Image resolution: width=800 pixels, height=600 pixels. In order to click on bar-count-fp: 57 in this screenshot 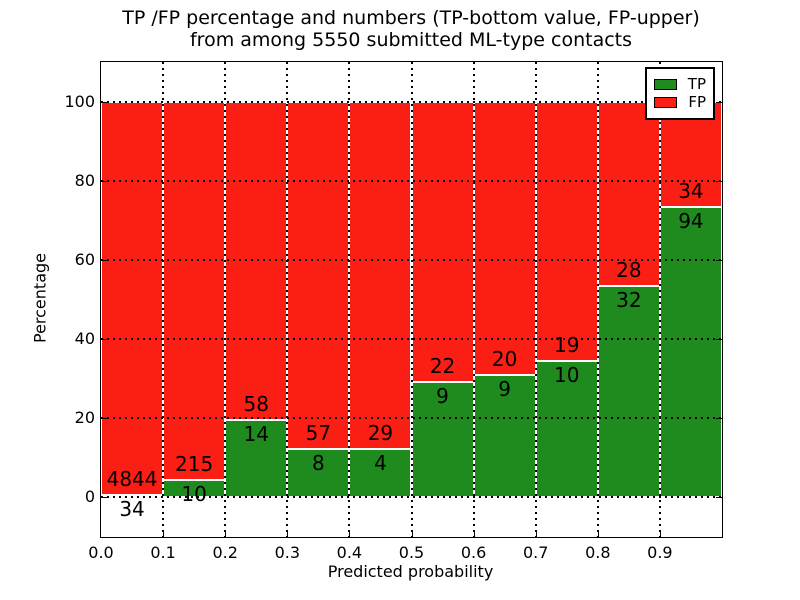, I will do `click(318, 432)`.